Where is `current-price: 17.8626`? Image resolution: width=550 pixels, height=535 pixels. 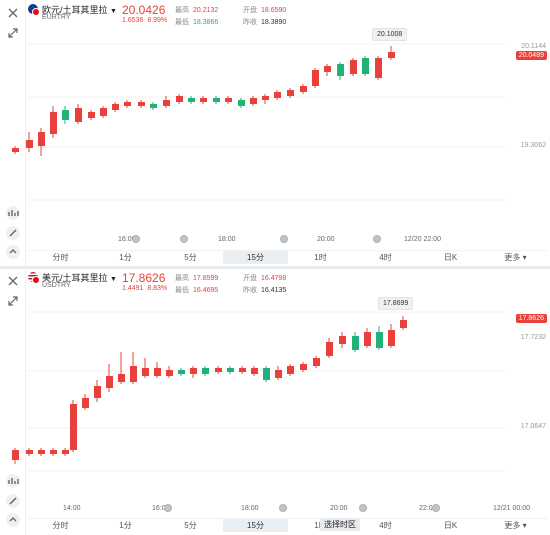 current-price: 17.8626 is located at coordinates (144, 278).